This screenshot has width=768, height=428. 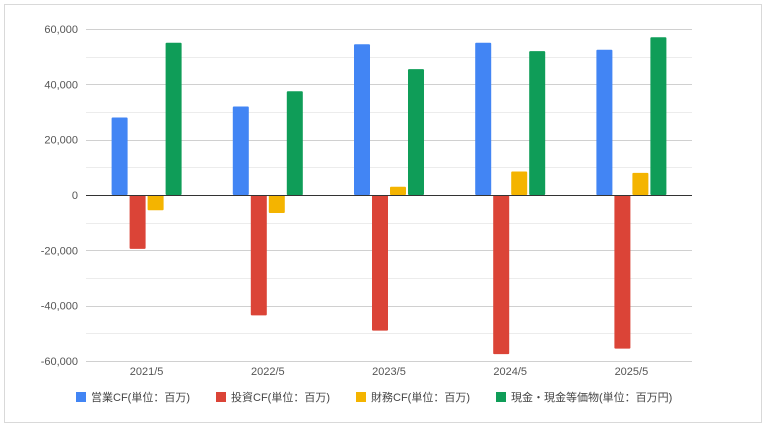 I want to click on x-axis-ticks: 2021/5 2022/5 2023/5 2024/5 2025/5, so click(x=389, y=372).